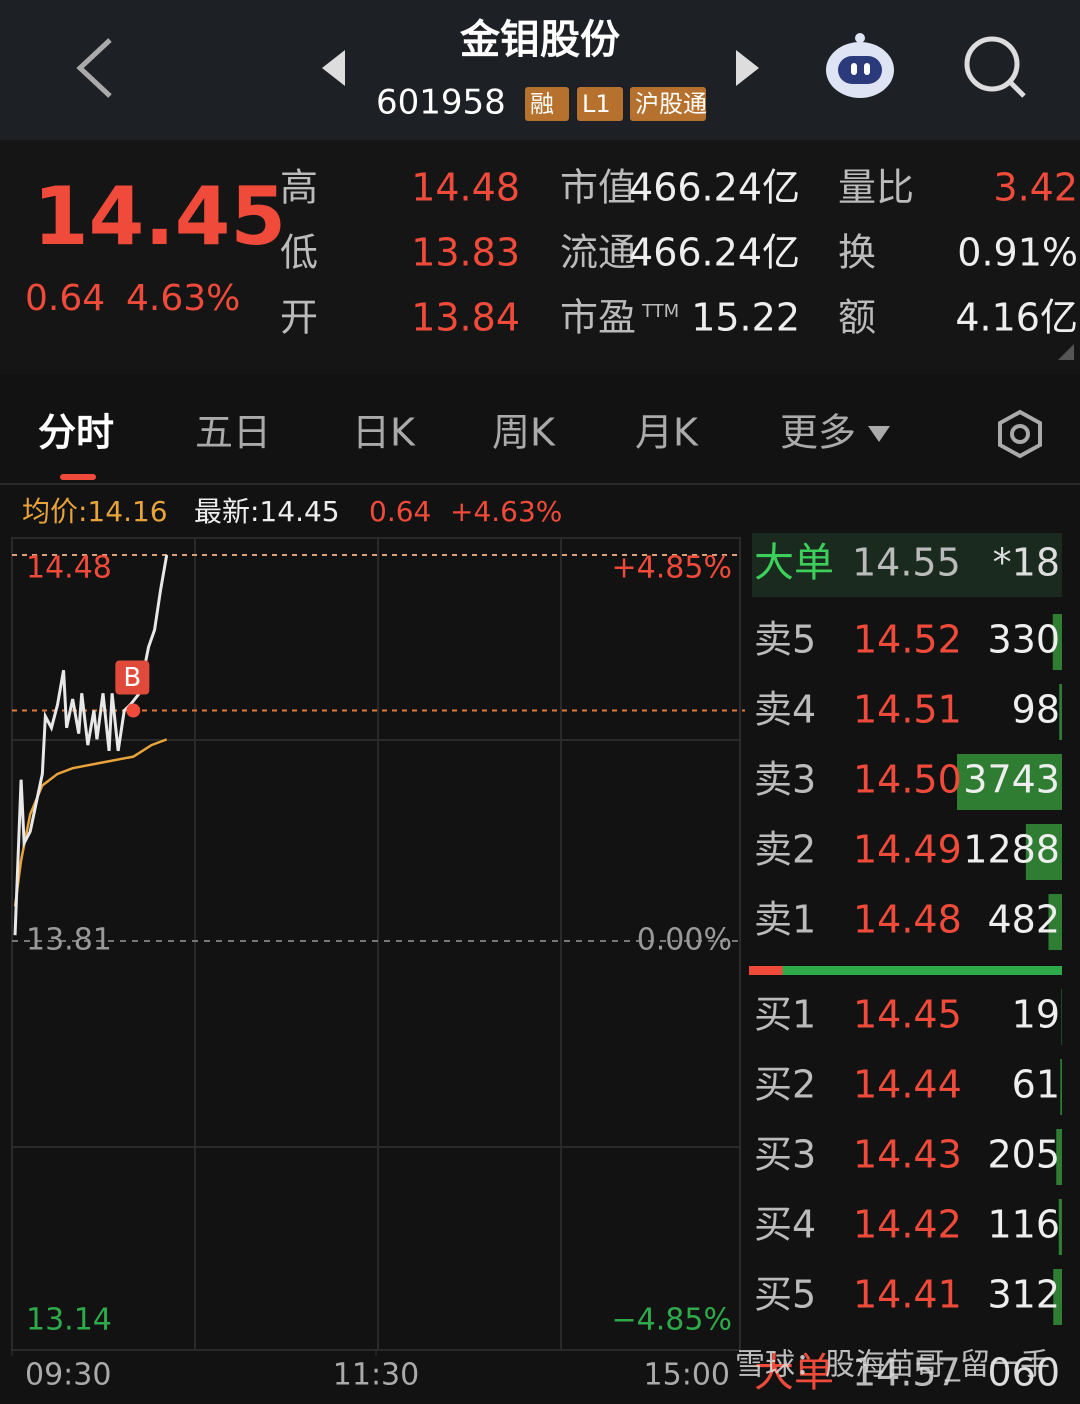 This screenshot has height=1404, width=1080. What do you see at coordinates (907, 1015) in the screenshot?
I see `level-price: 14.45` at bounding box center [907, 1015].